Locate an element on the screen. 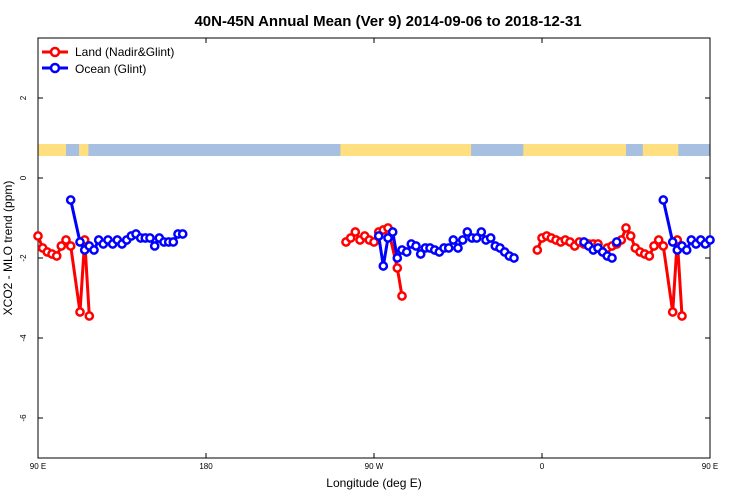  x-axis-title: Longitude (deg E) is located at coordinates (373, 483).